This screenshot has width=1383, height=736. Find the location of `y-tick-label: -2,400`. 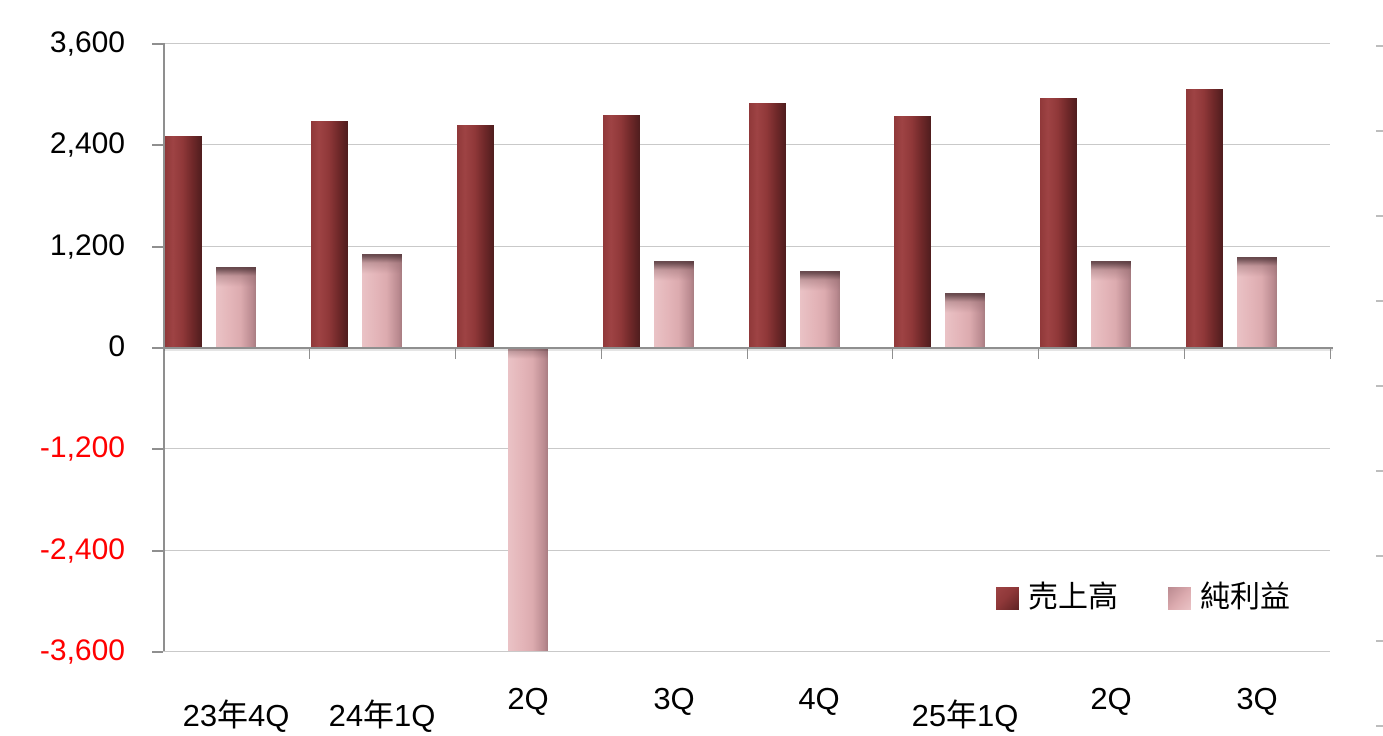

y-tick-label: -2,400 is located at coordinates (82, 549).